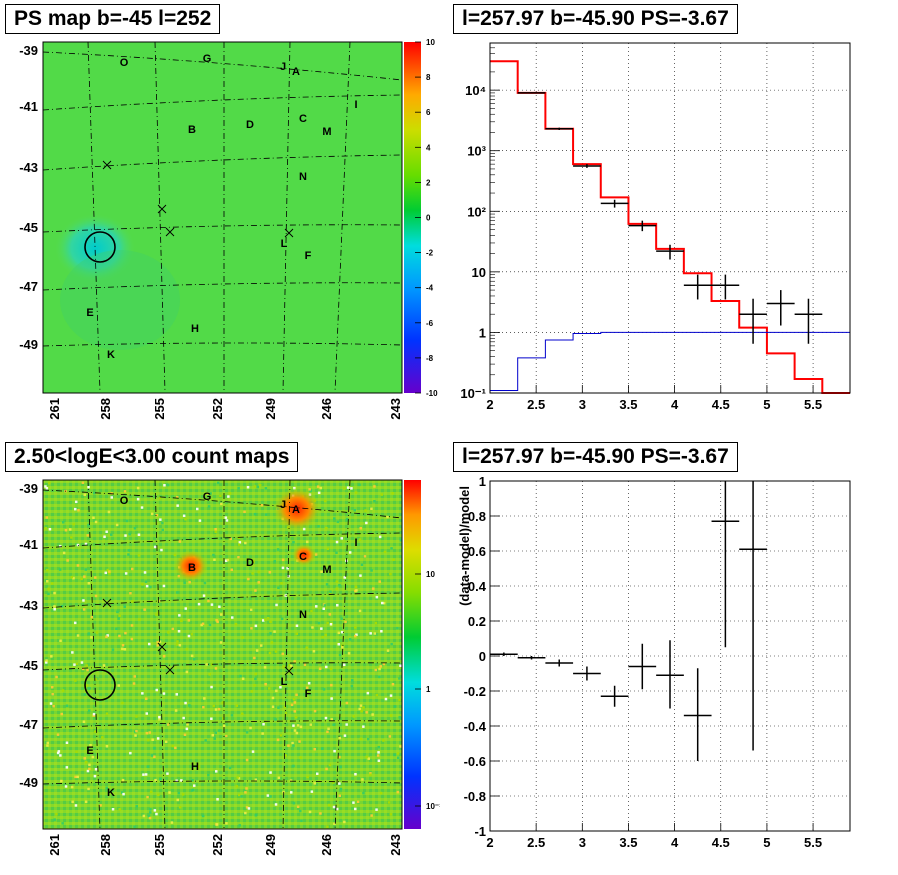  Describe the element at coordinates (475, 691) in the screenshot. I see `y-tick-label: -0.2` at that location.